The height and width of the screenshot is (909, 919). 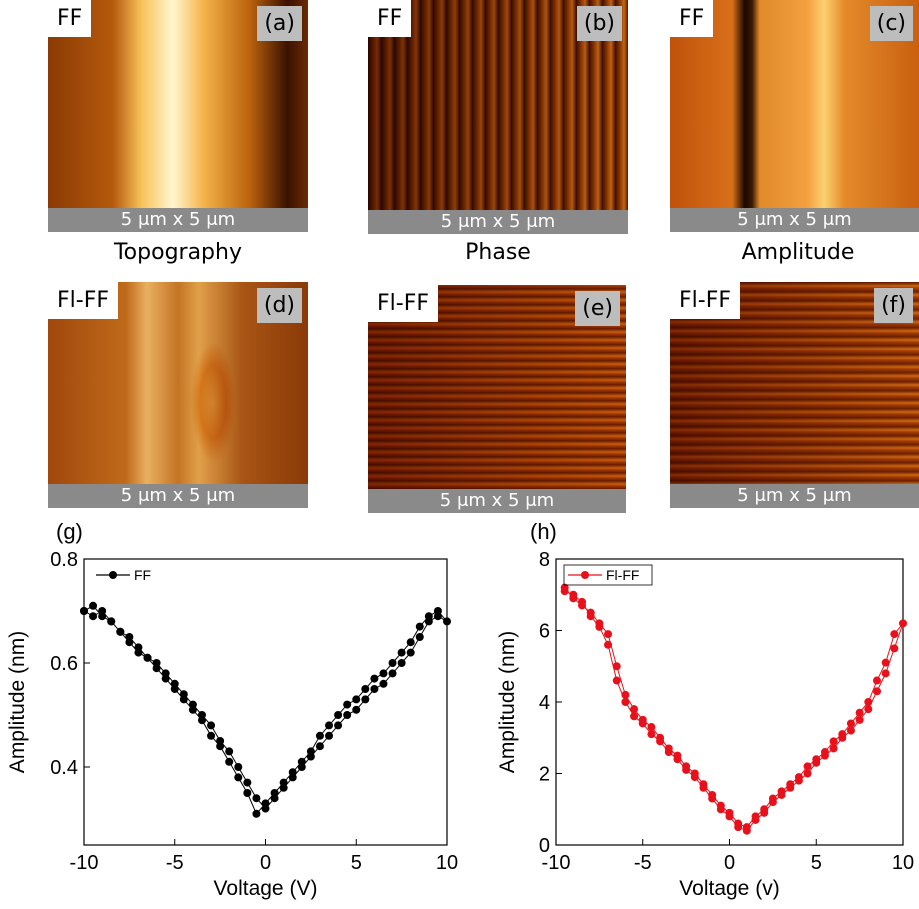 What do you see at coordinates (544, 632) in the screenshot?
I see `y-tick-label: 6` at bounding box center [544, 632].